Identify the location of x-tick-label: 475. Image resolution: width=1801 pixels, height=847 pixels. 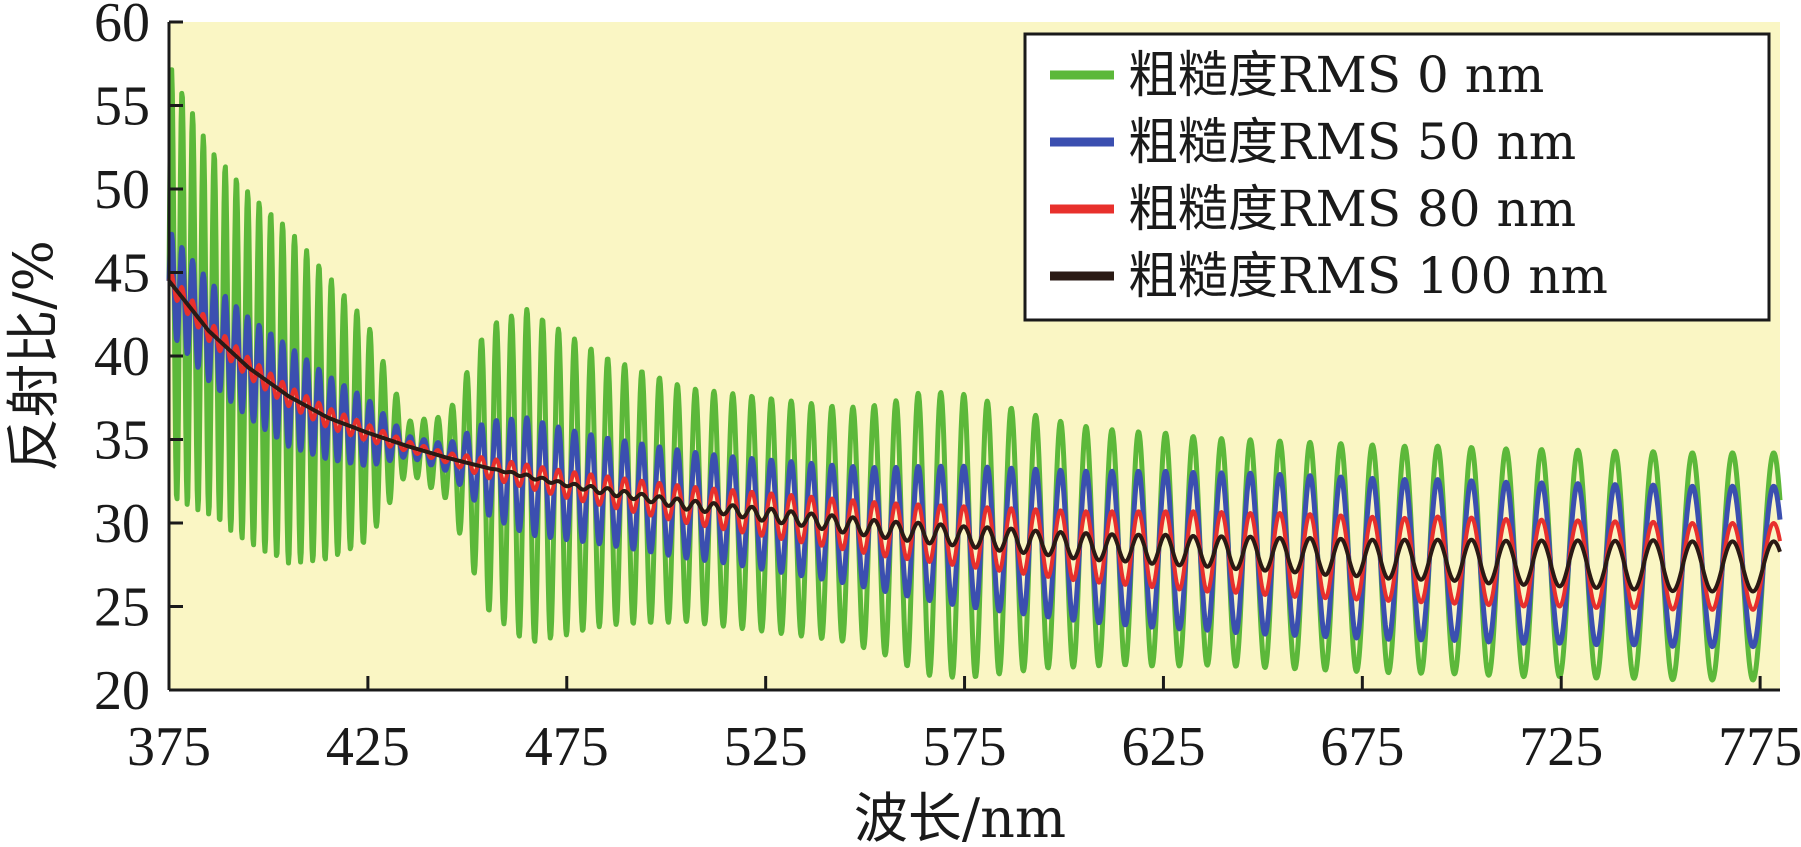
(567, 747).